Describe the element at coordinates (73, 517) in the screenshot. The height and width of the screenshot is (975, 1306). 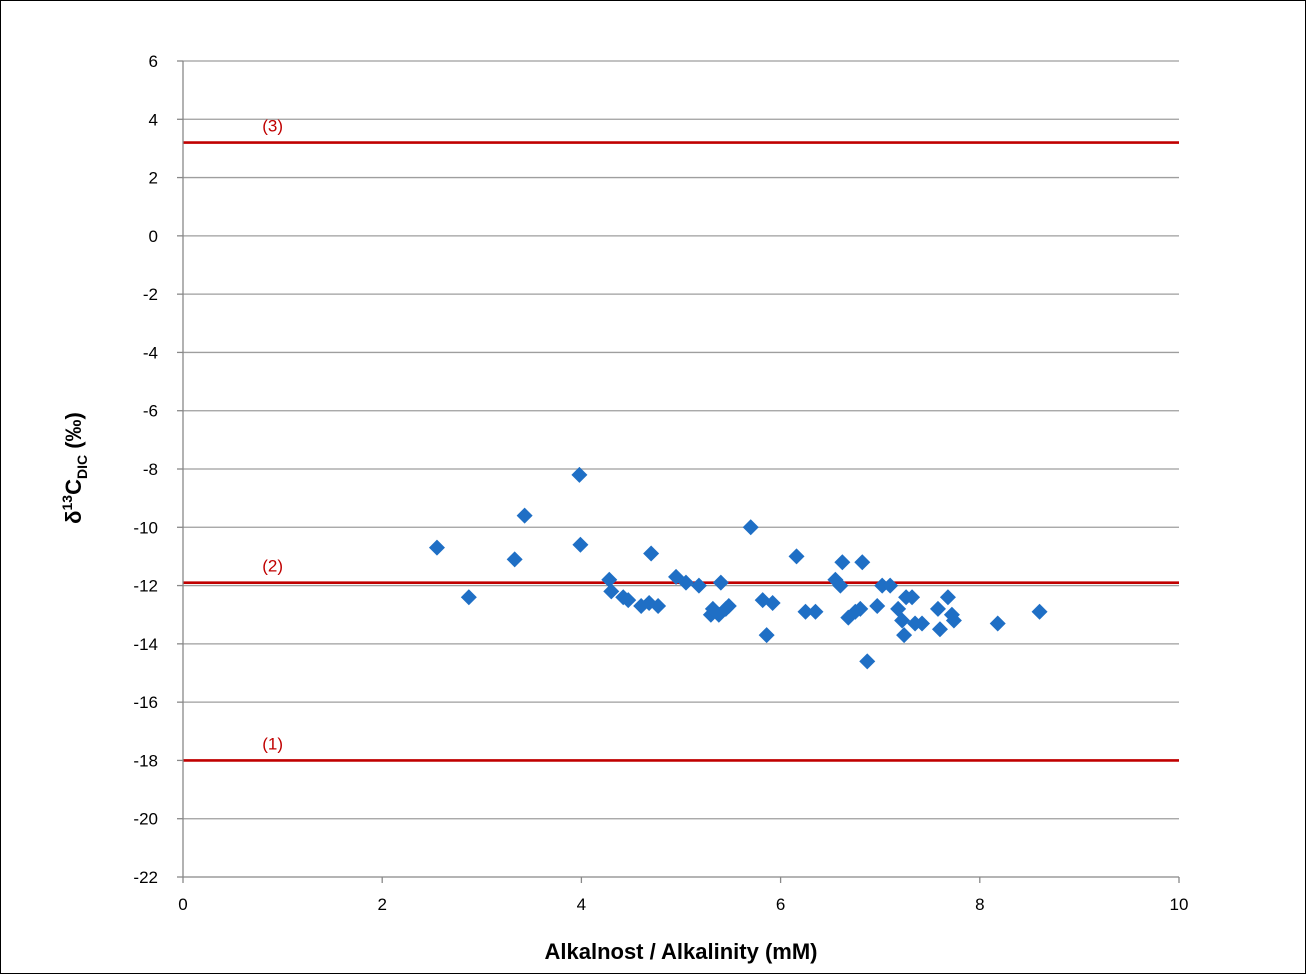
I see `y-title-prefix: δ` at that location.